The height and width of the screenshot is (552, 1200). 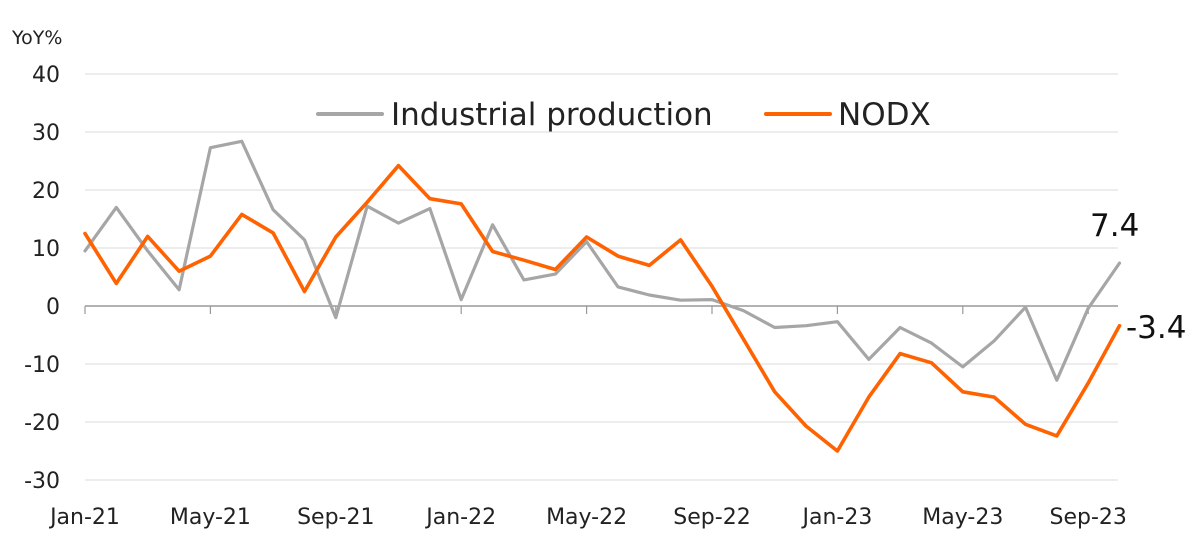 I want to click on x-tick-label: Jan-23, so click(x=836, y=517).